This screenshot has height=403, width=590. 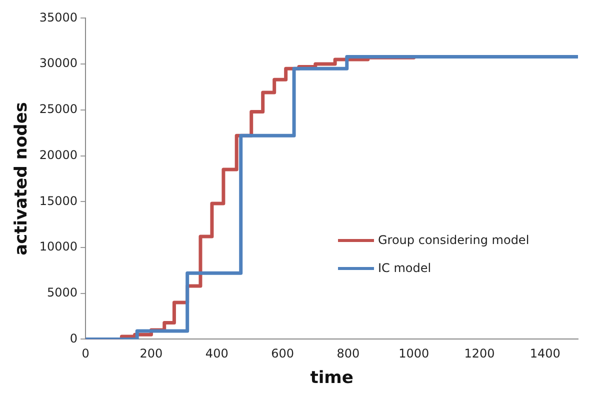 What do you see at coordinates (58, 155) in the screenshot?
I see `y-tick-label: 20000` at bounding box center [58, 155].